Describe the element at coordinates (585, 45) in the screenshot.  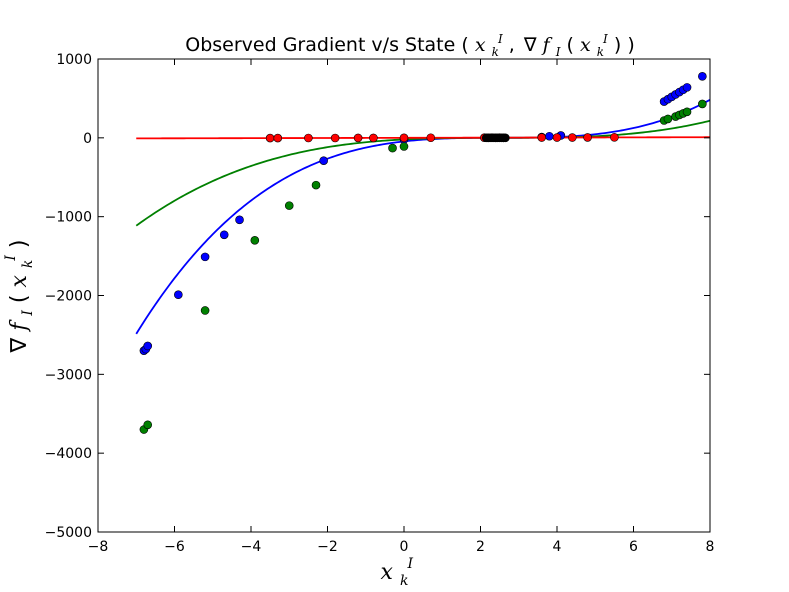
I see `title-math-x2: x` at that location.